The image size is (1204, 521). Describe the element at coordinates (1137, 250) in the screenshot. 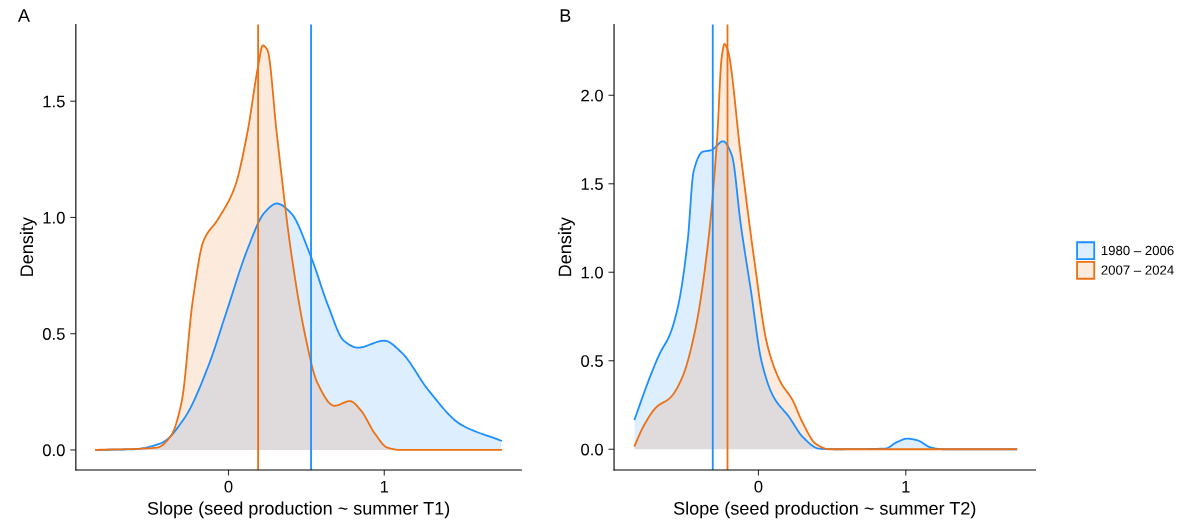

I see `legend-label: 1980 – 2006` at that location.